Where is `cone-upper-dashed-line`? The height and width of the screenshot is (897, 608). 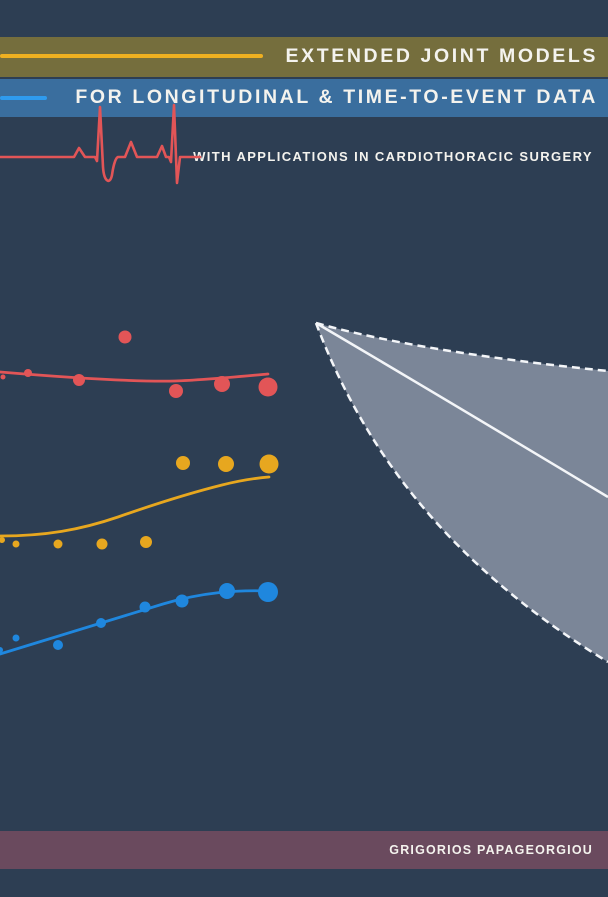
cone-upper-dashed-line is located at coordinates (461, 347).